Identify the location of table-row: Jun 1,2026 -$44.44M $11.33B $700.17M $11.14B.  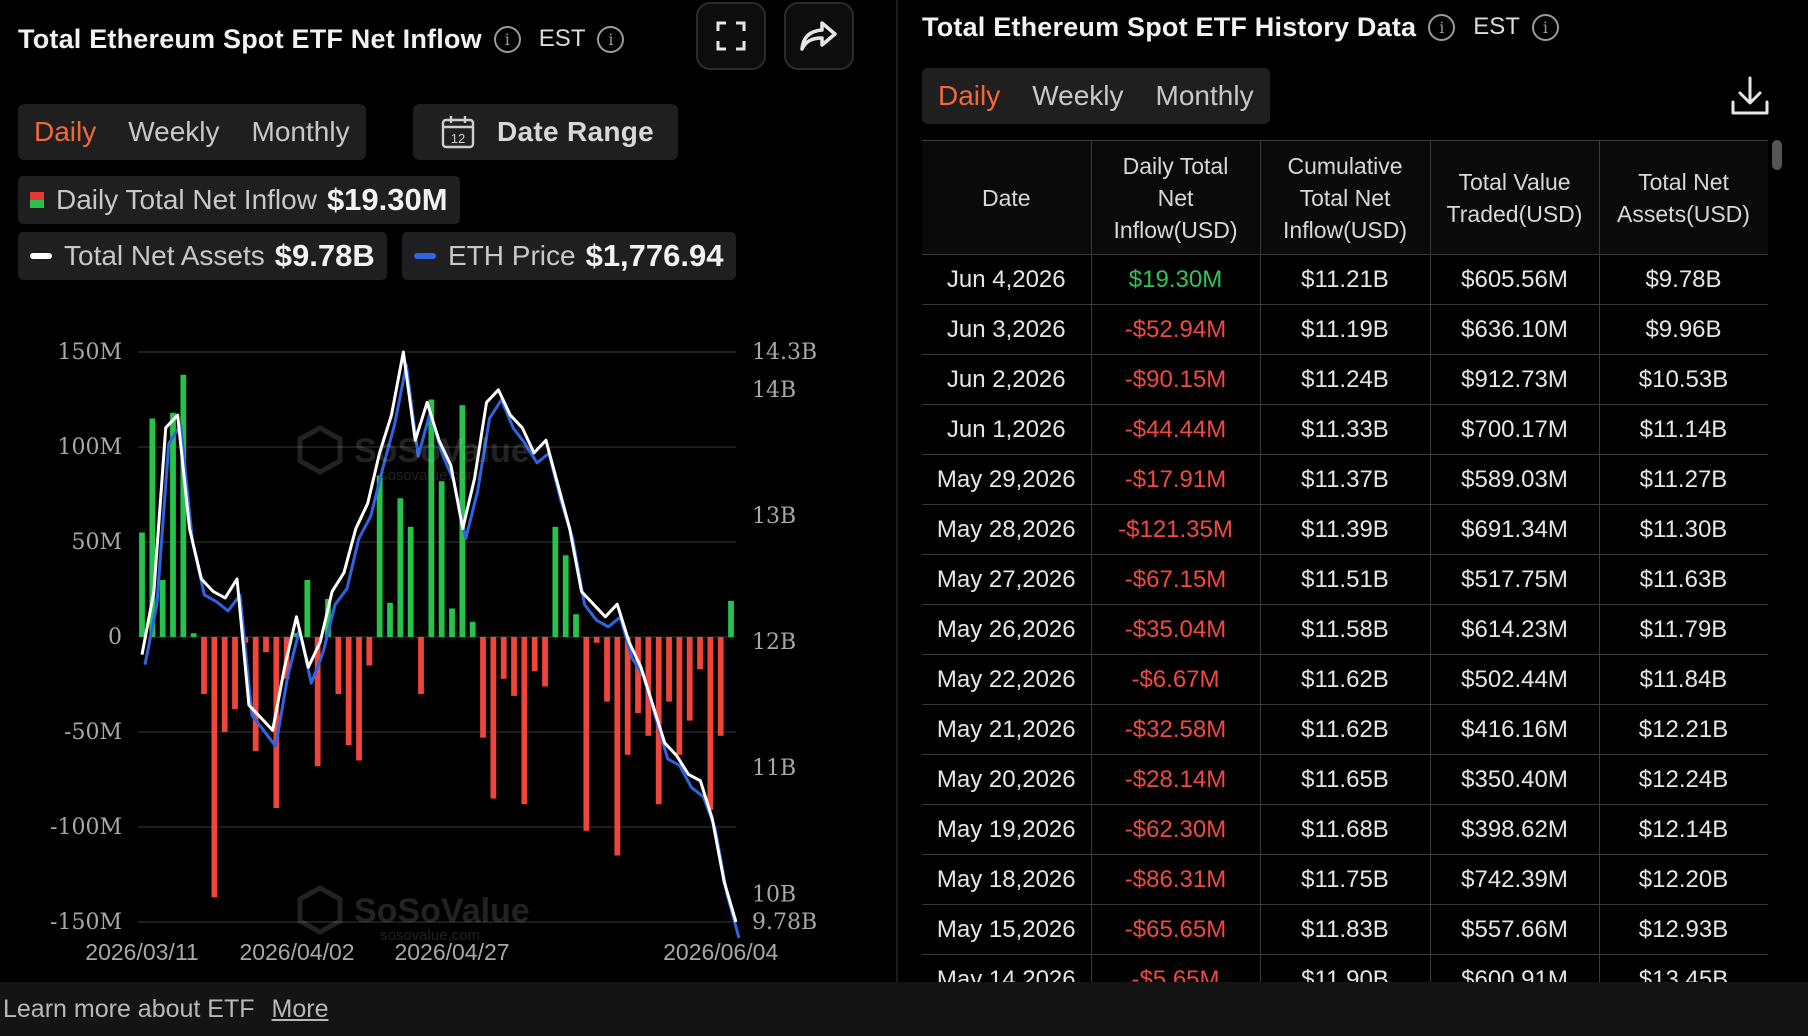
(1345, 429).